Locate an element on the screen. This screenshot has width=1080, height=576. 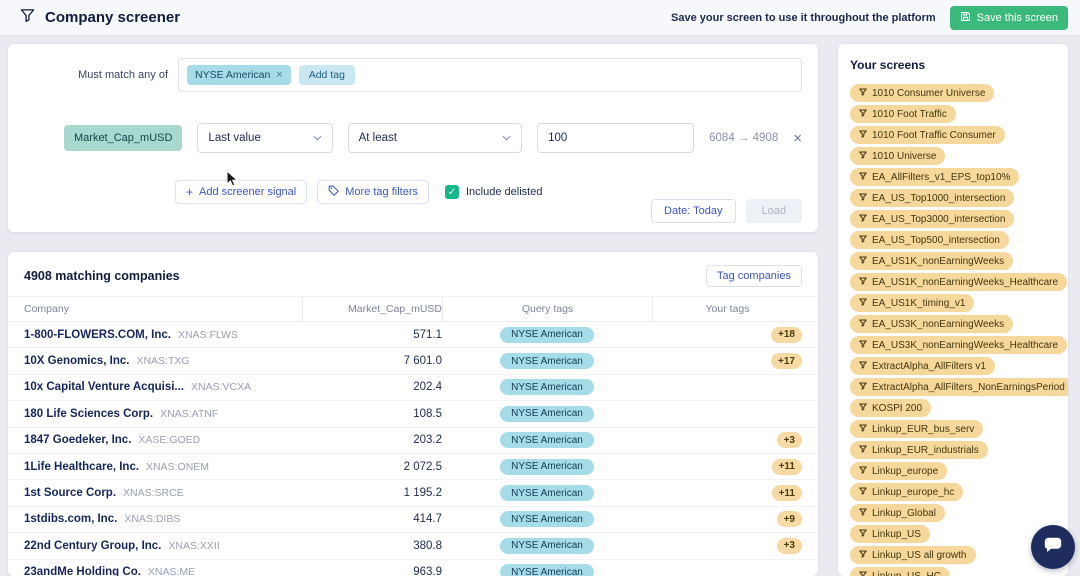
saved-screen-pill: Linkup_europe is located at coordinates (899, 471).